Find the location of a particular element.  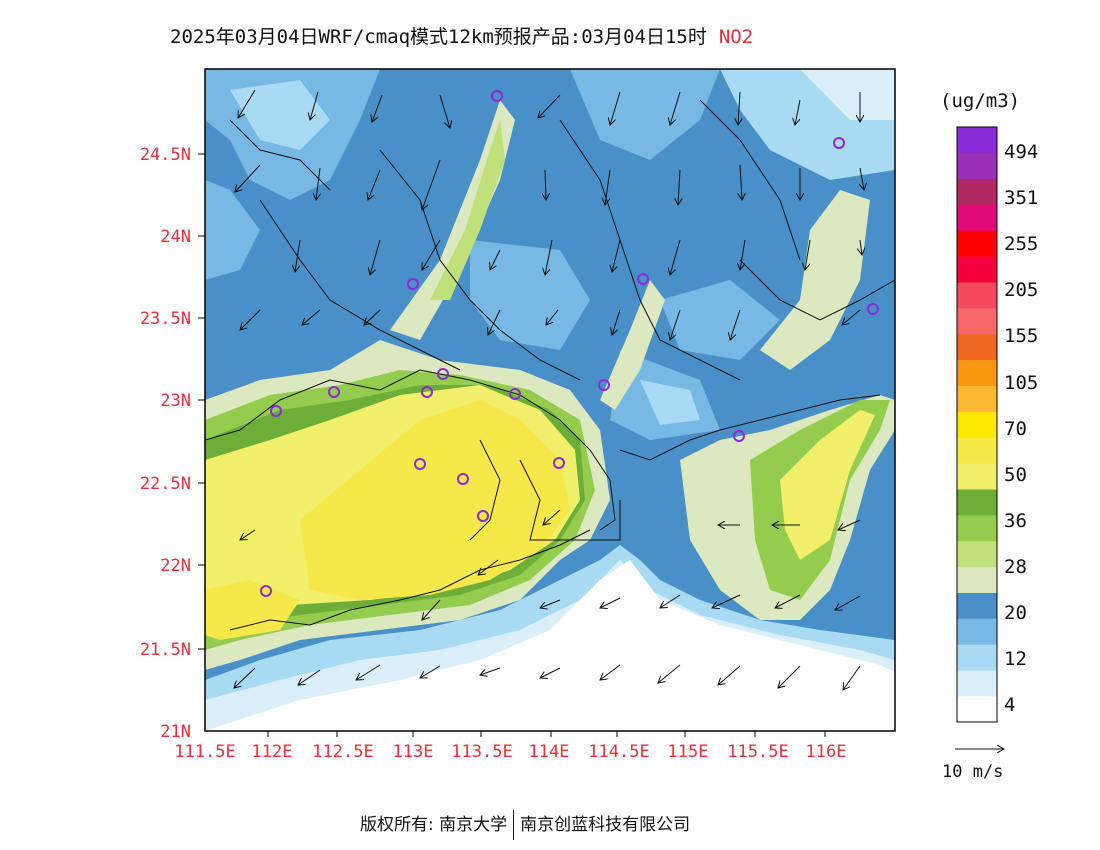

colorbar-tick-label: 4 is located at coordinates (1010, 705).